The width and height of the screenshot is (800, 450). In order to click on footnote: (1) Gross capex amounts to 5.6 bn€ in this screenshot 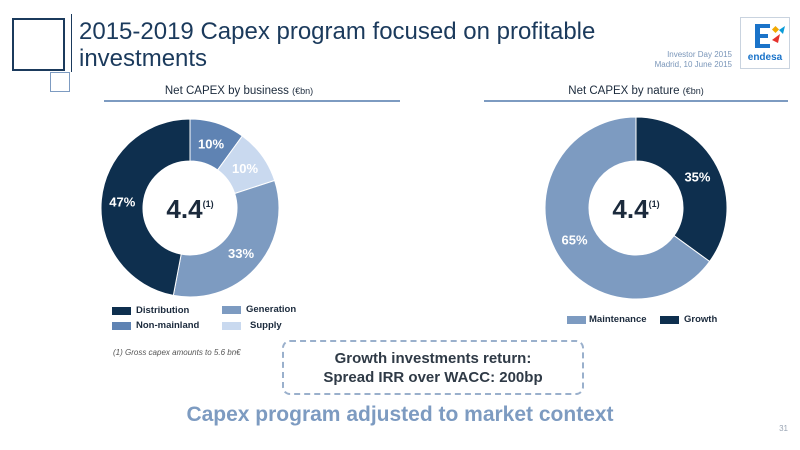, I will do `click(177, 352)`.